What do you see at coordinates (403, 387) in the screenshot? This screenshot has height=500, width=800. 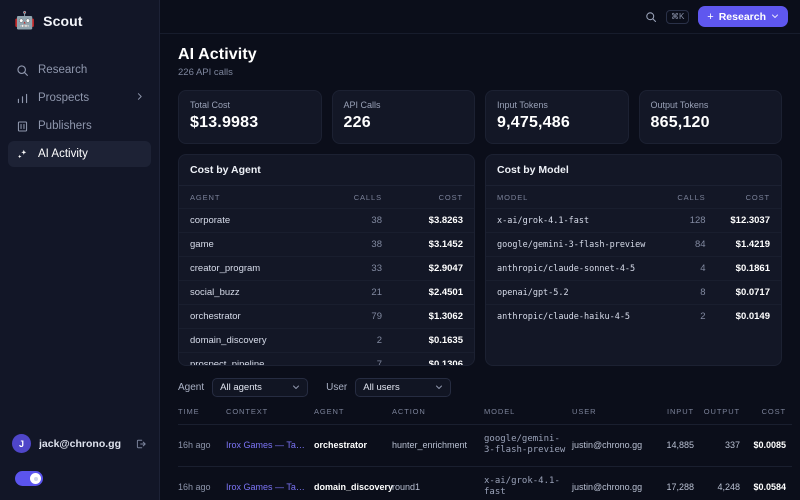 I see `user-filter-select: All users` at bounding box center [403, 387].